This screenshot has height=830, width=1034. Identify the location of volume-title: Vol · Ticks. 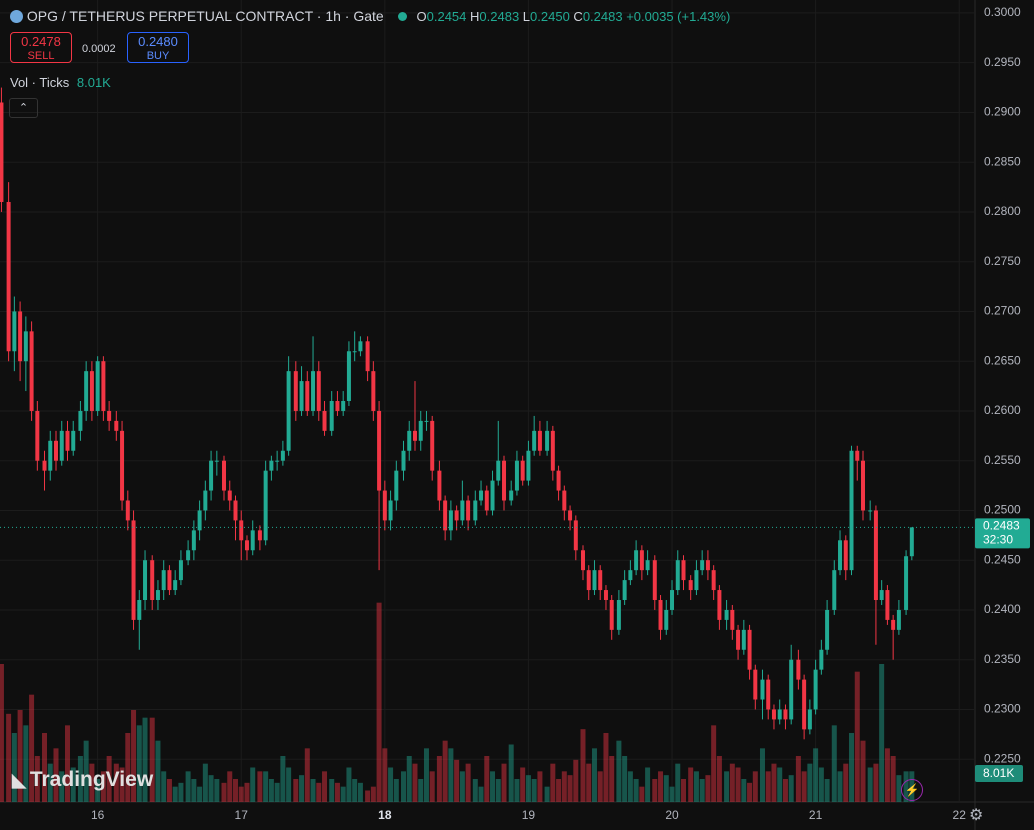
(40, 82).